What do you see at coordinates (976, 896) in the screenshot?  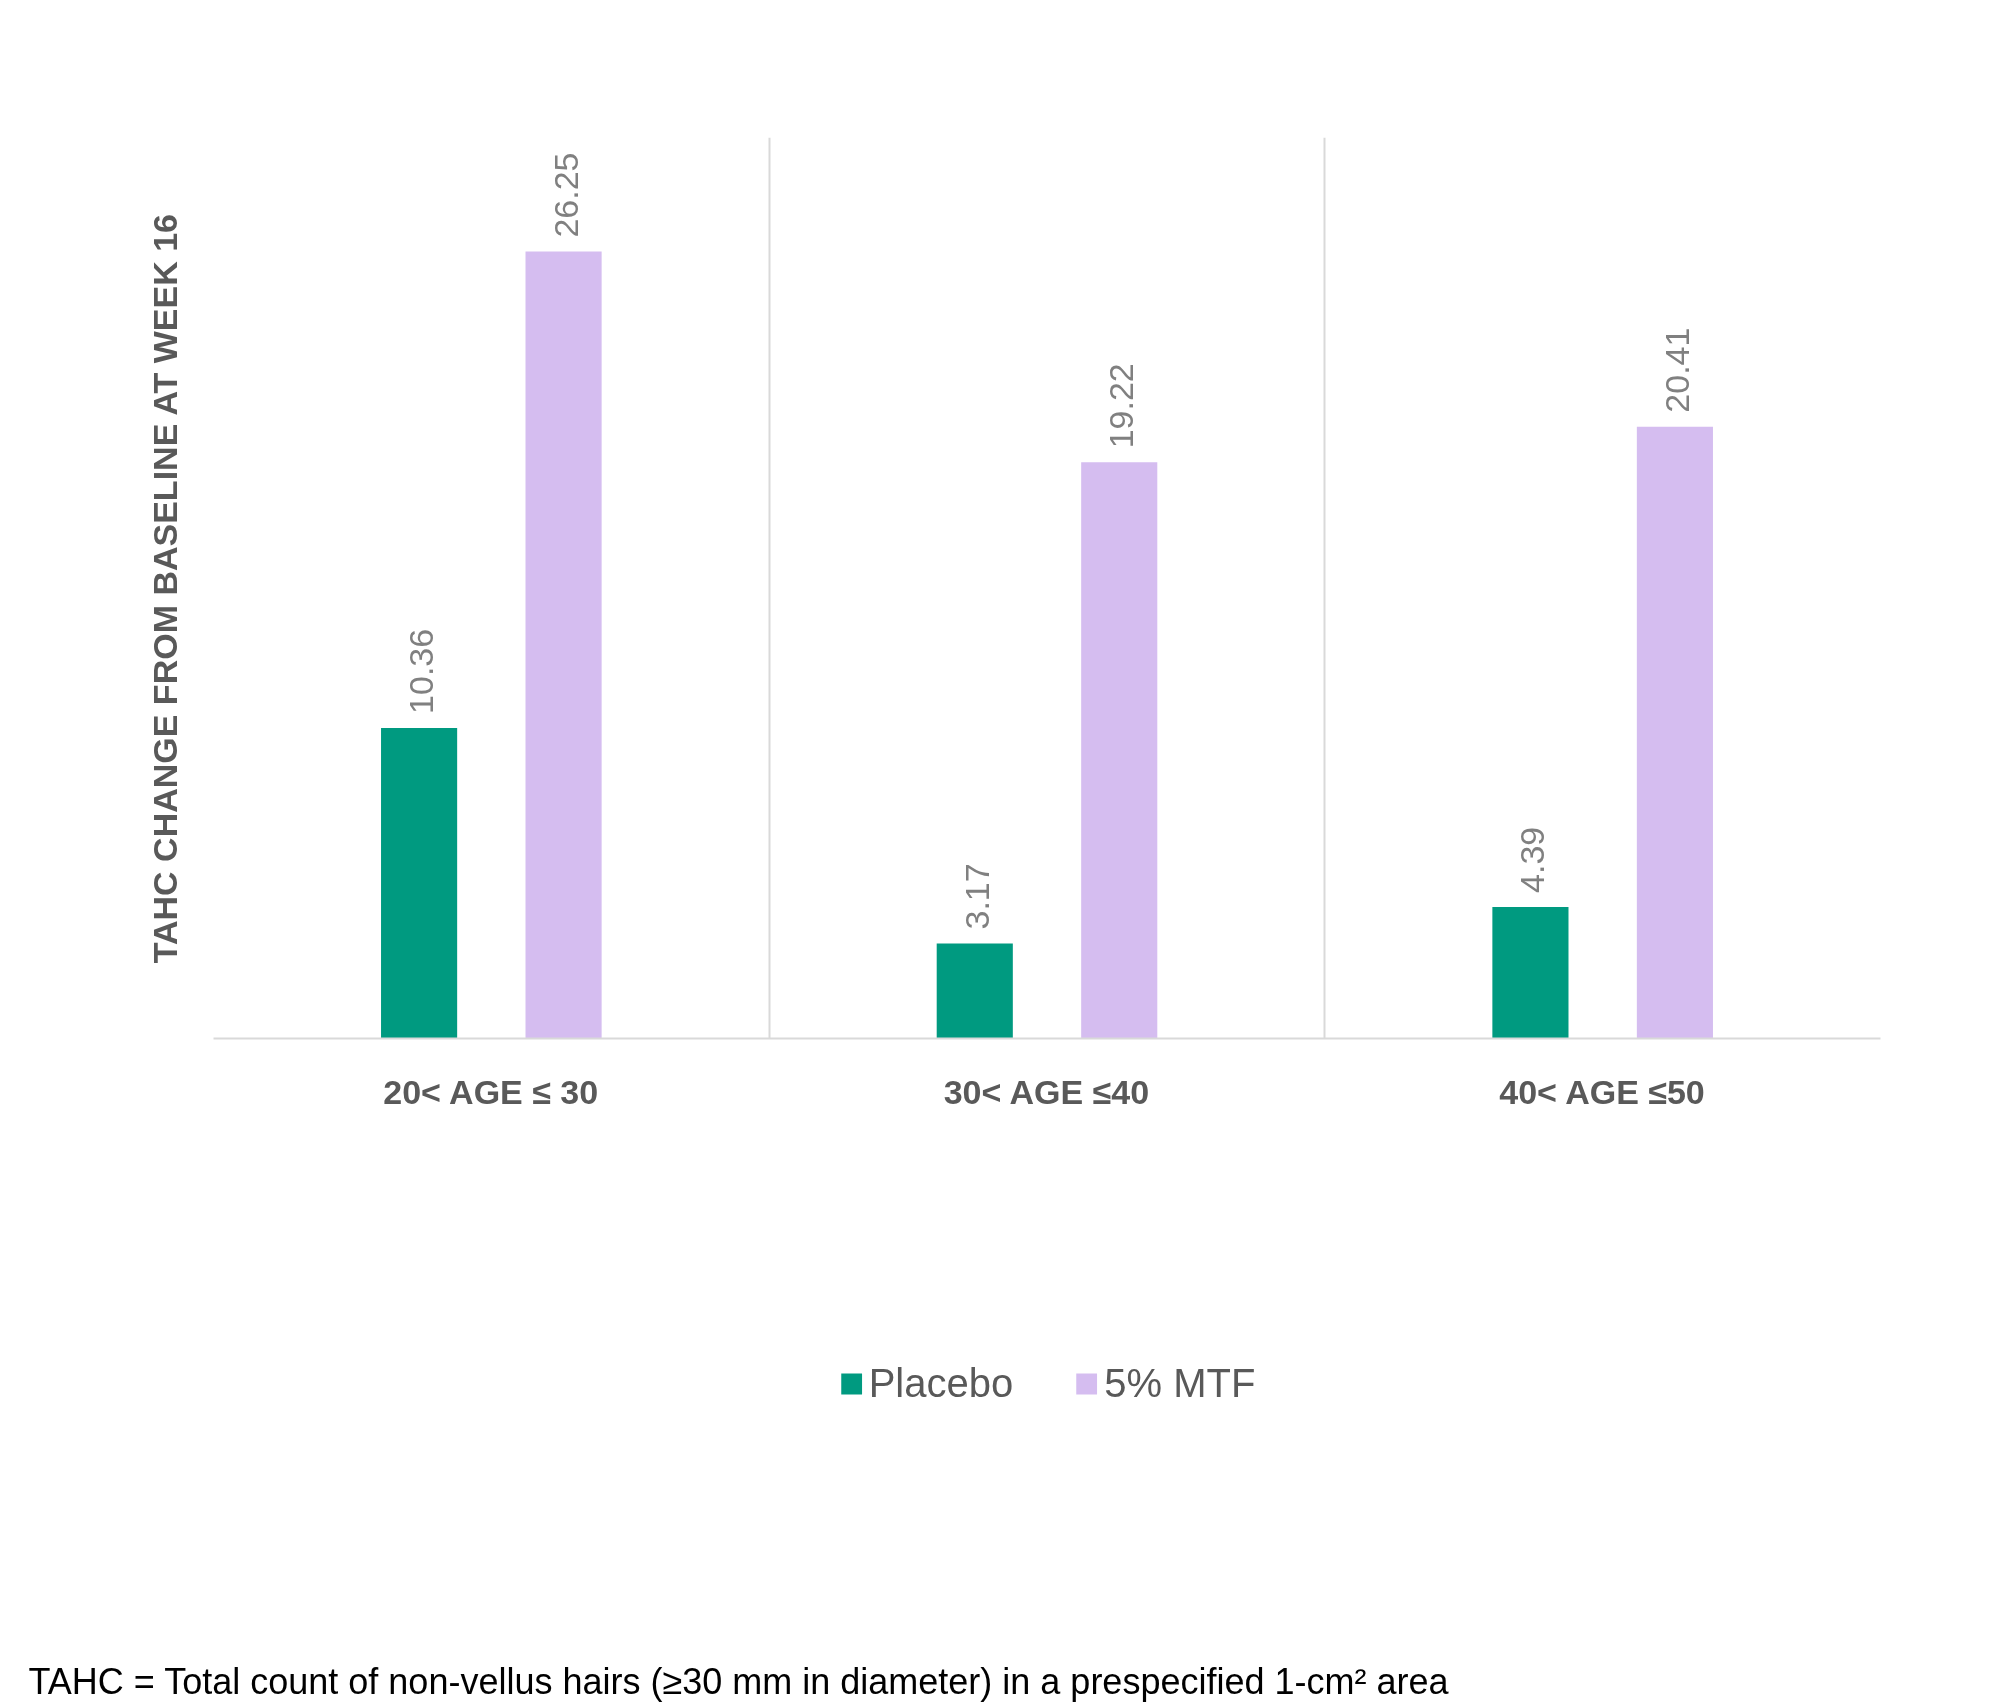 I see `data-label: 3.17` at bounding box center [976, 896].